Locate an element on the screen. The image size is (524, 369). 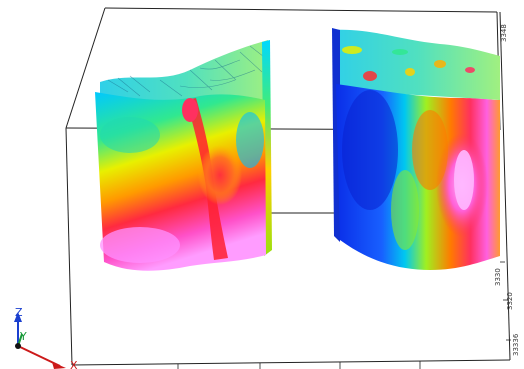
x-axis-label: X is located at coordinates (74, 364).